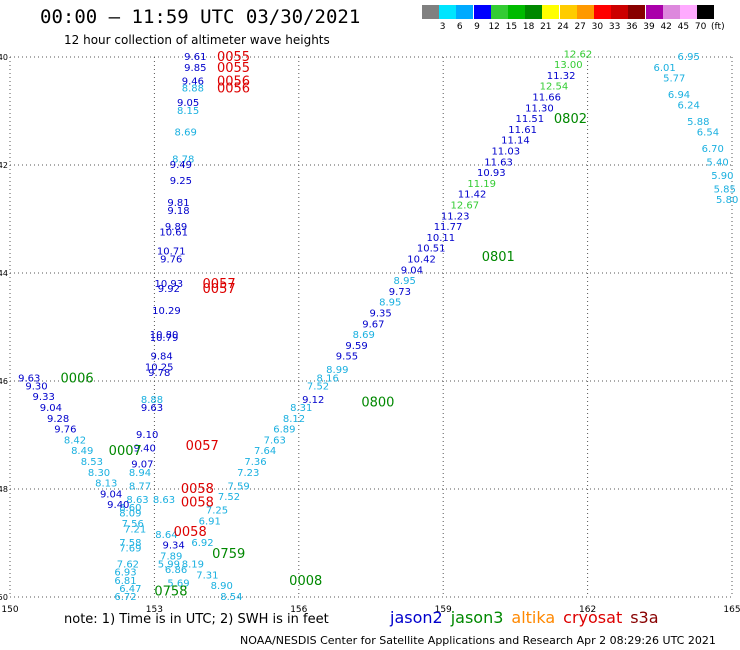 The height and width of the screenshot is (650, 740). I want to click on wave-height-point: 8.13, so click(106, 484).